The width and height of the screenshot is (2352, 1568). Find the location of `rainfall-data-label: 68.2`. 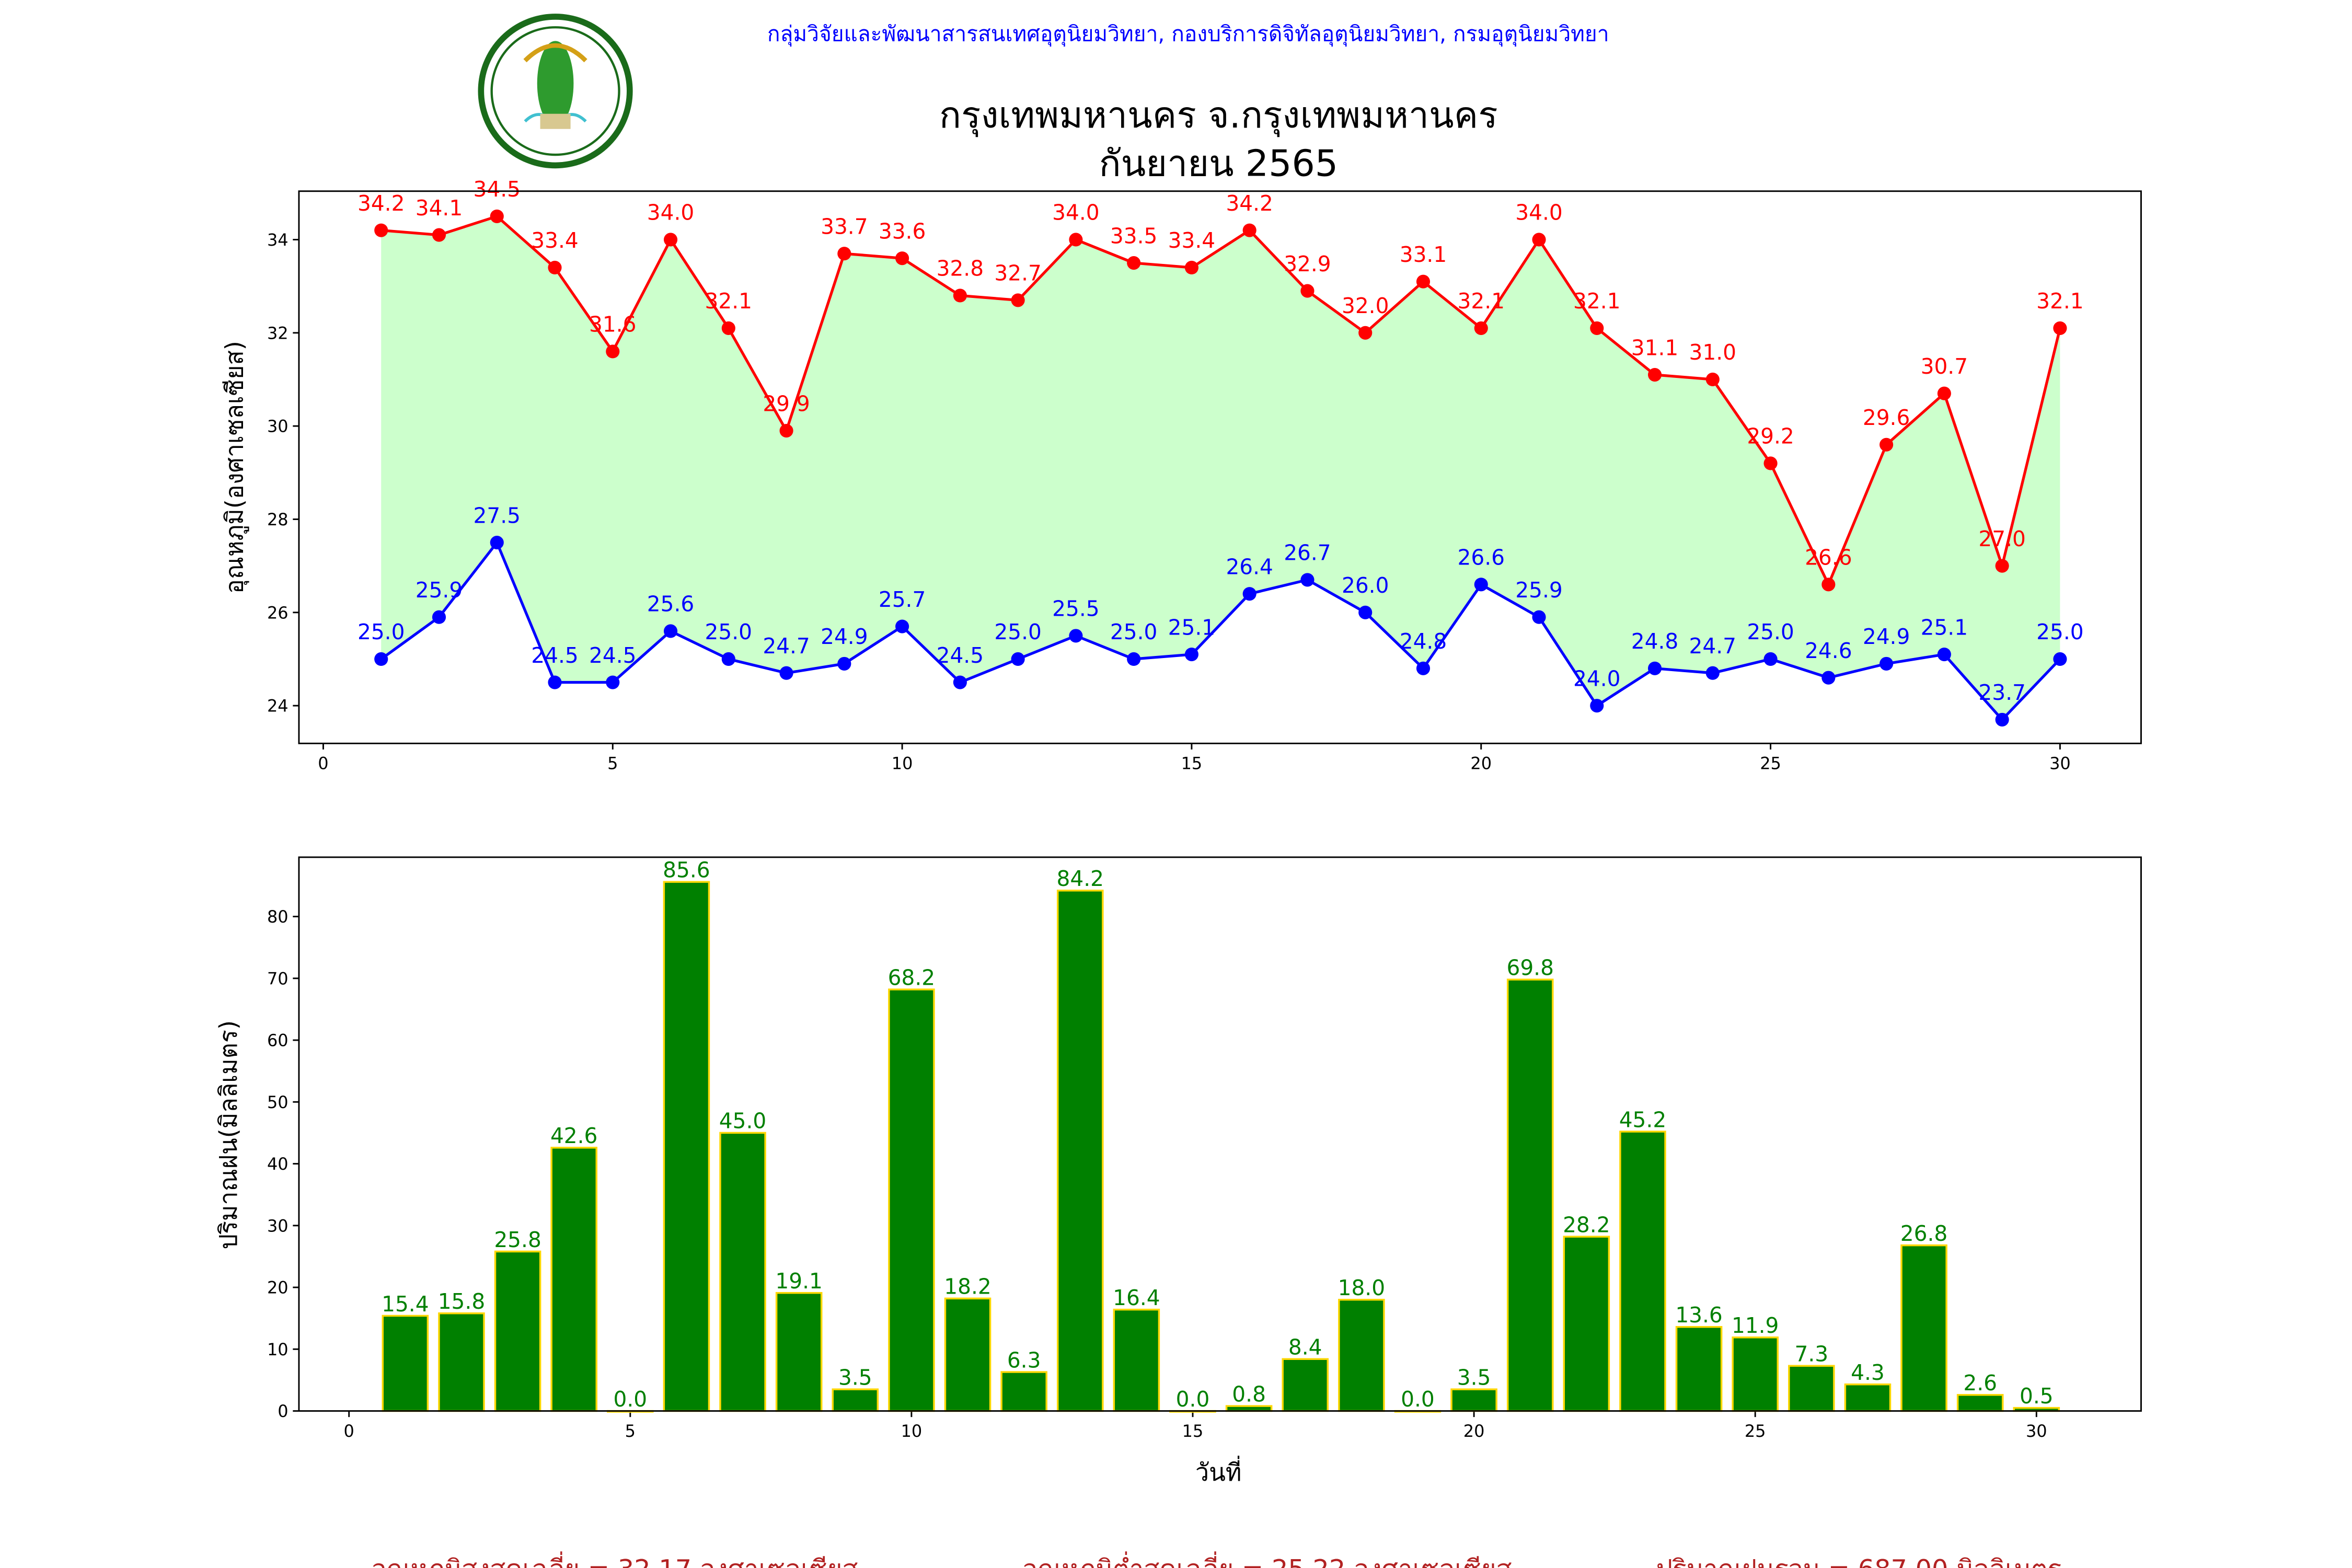

rainfall-data-label: 68.2 is located at coordinates (911, 977).